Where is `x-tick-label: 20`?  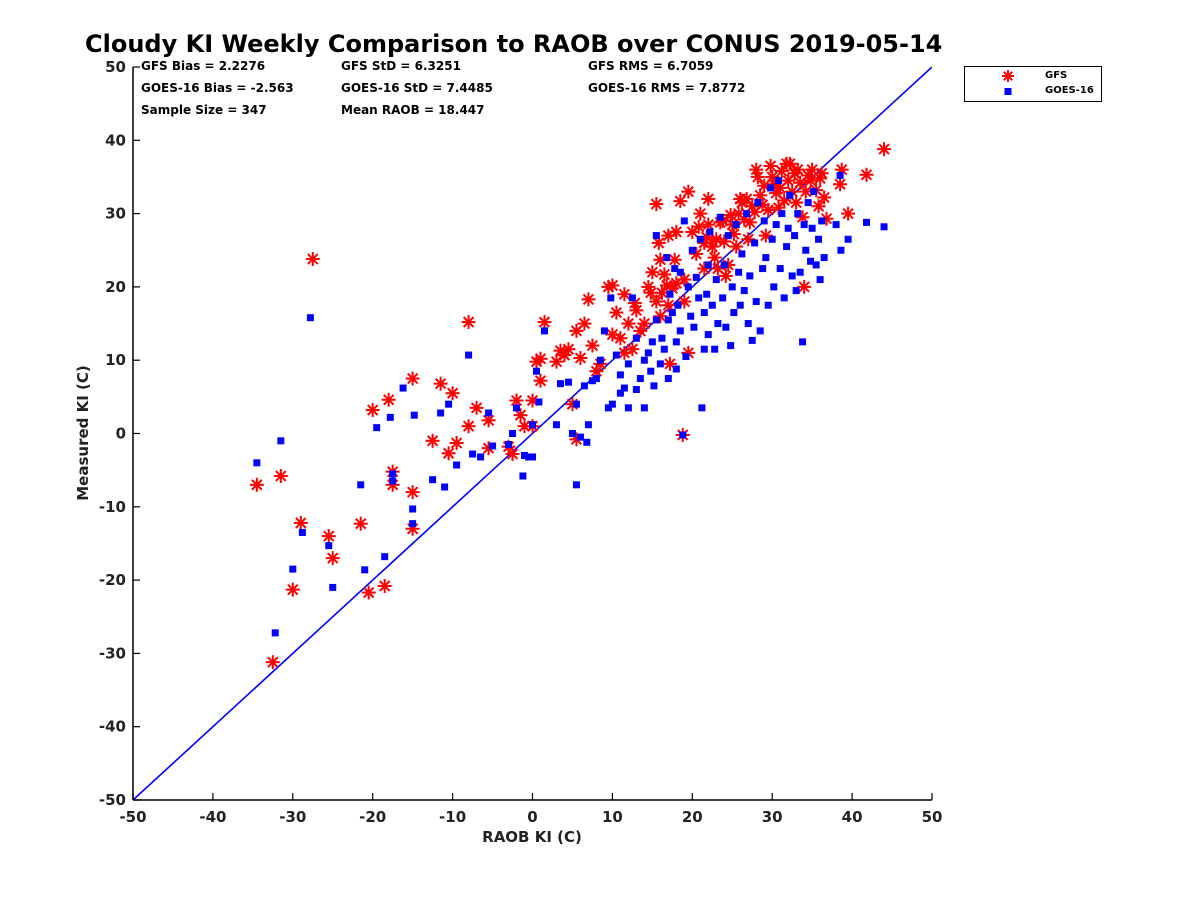
x-tick-label: 20 is located at coordinates (692, 817).